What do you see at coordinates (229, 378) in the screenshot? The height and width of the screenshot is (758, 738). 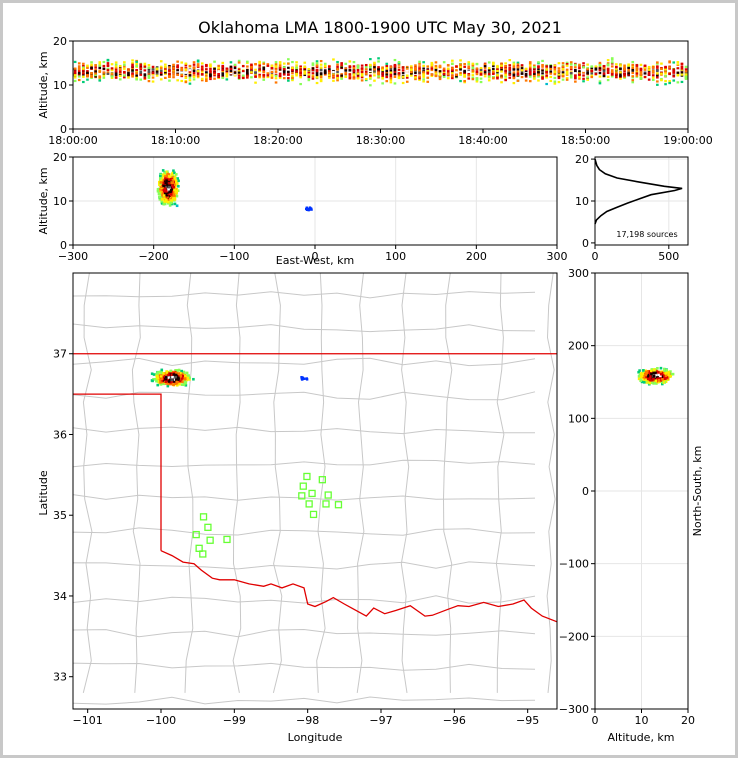 I see `map-sources` at bounding box center [229, 378].